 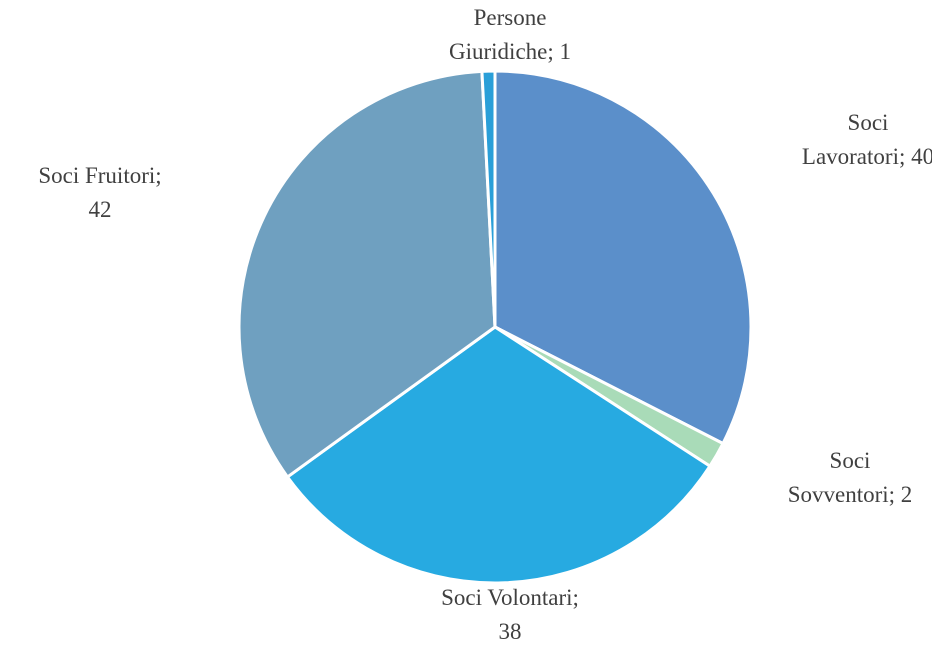 What do you see at coordinates (850, 477) in the screenshot?
I see `data-label: Soci Sovventori; 2` at bounding box center [850, 477].